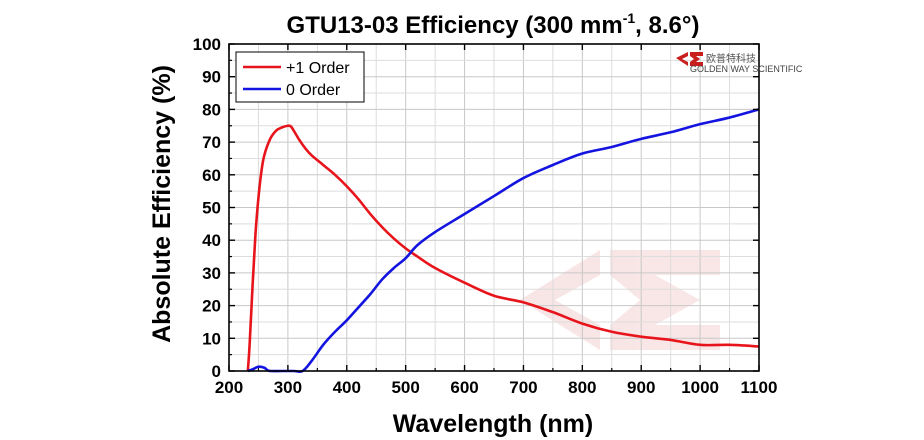 The width and height of the screenshot is (924, 440). I want to click on x-tick-label: 400, so click(347, 387).